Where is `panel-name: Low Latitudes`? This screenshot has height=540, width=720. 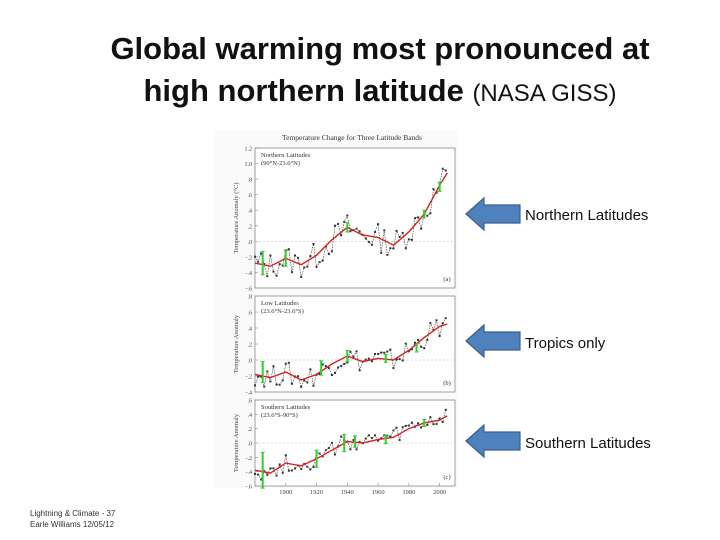 panel-name: Low Latitudes is located at coordinates (280, 303).